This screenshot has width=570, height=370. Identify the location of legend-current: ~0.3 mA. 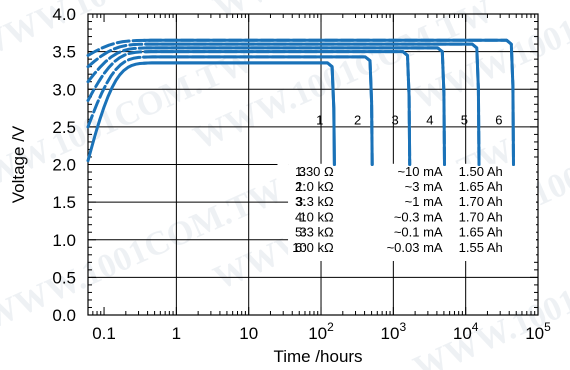
(418, 216).